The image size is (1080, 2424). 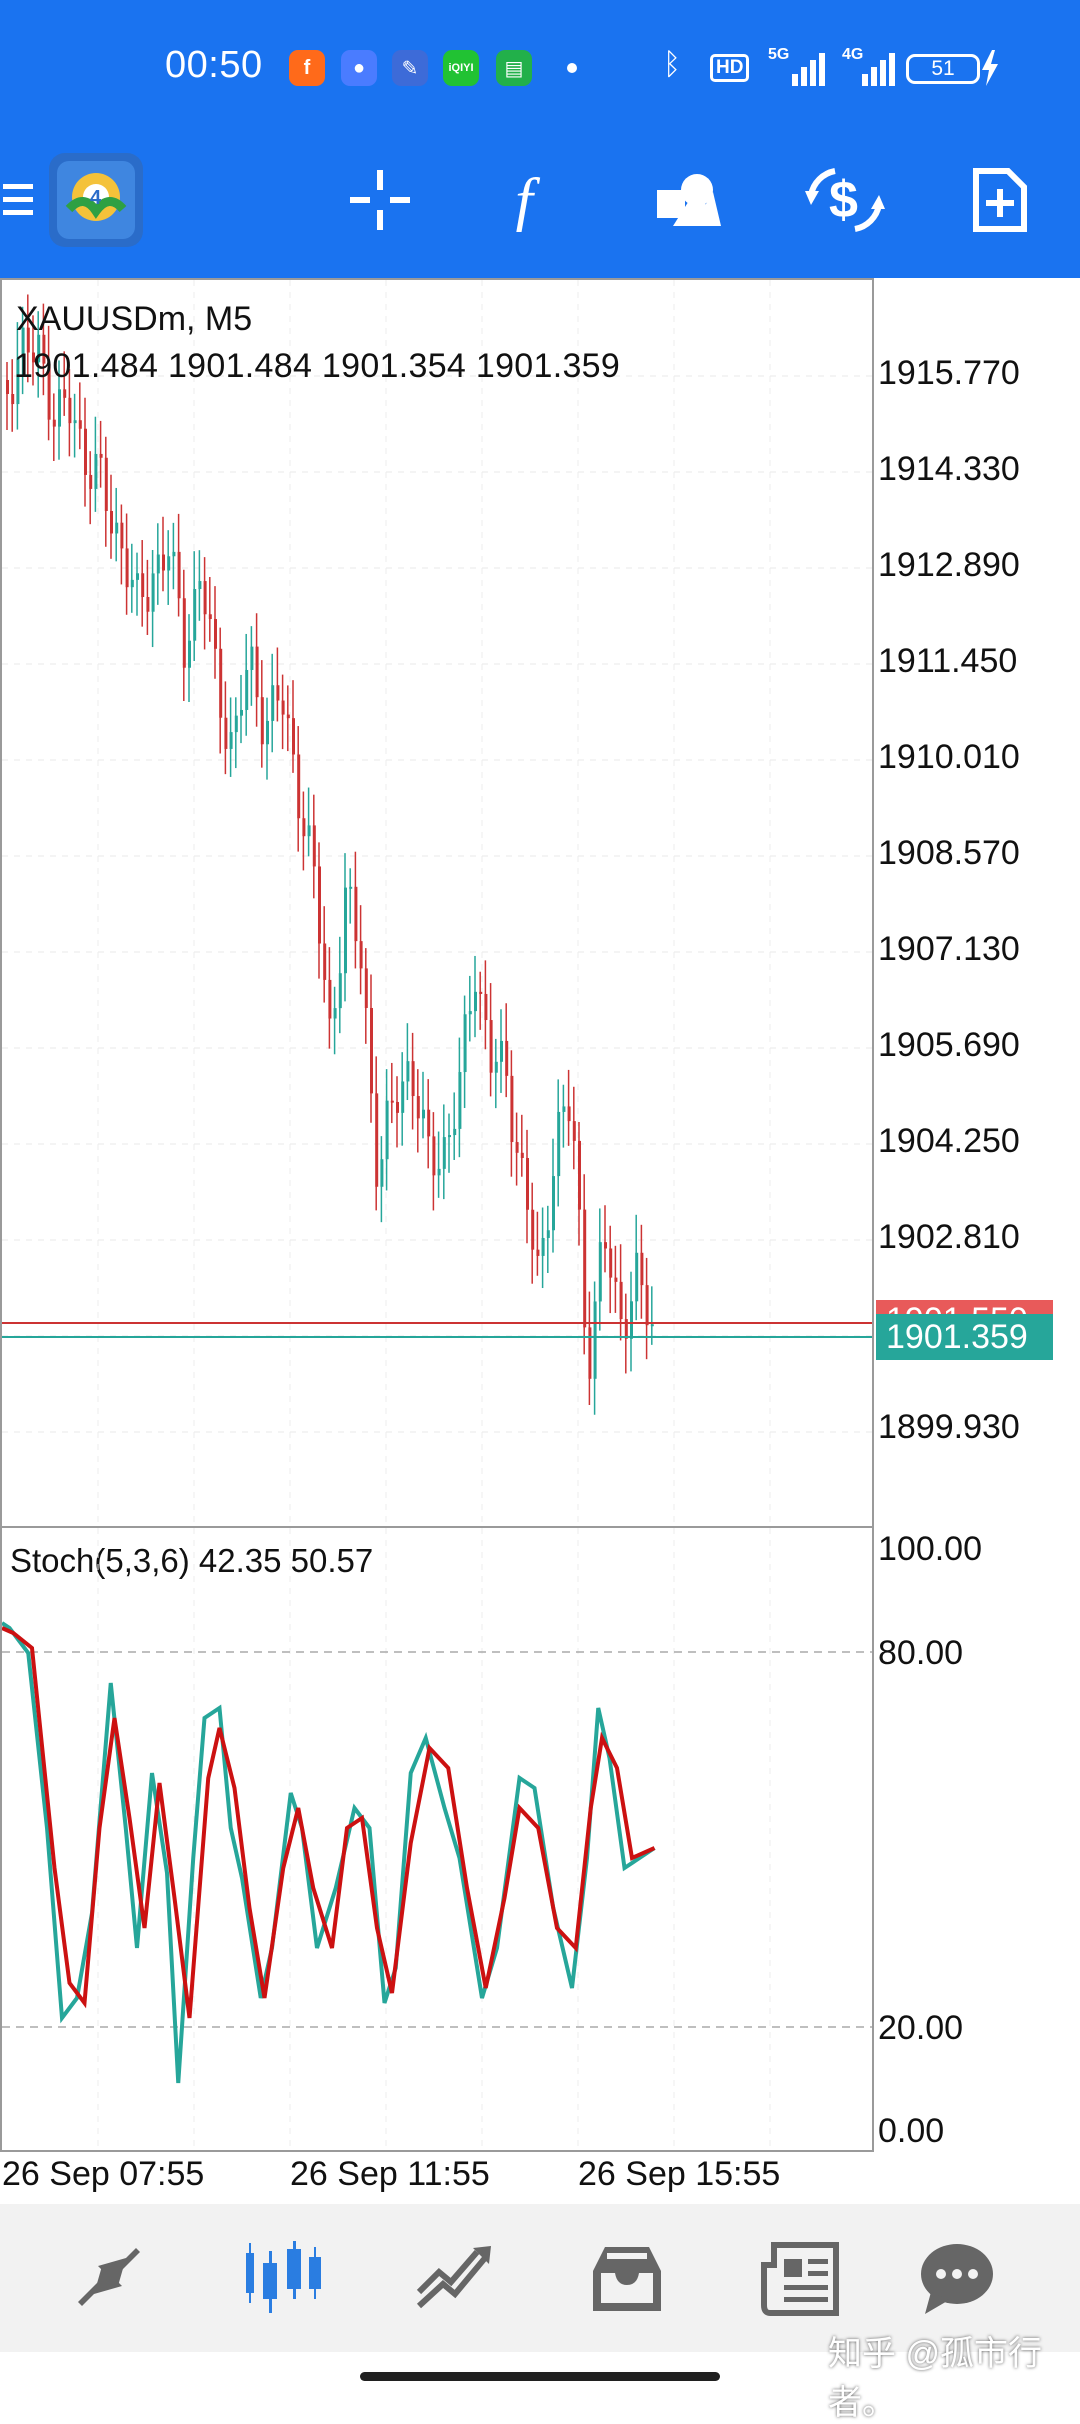 What do you see at coordinates (437, 1527) in the screenshot?
I see `panel-divider` at bounding box center [437, 1527].